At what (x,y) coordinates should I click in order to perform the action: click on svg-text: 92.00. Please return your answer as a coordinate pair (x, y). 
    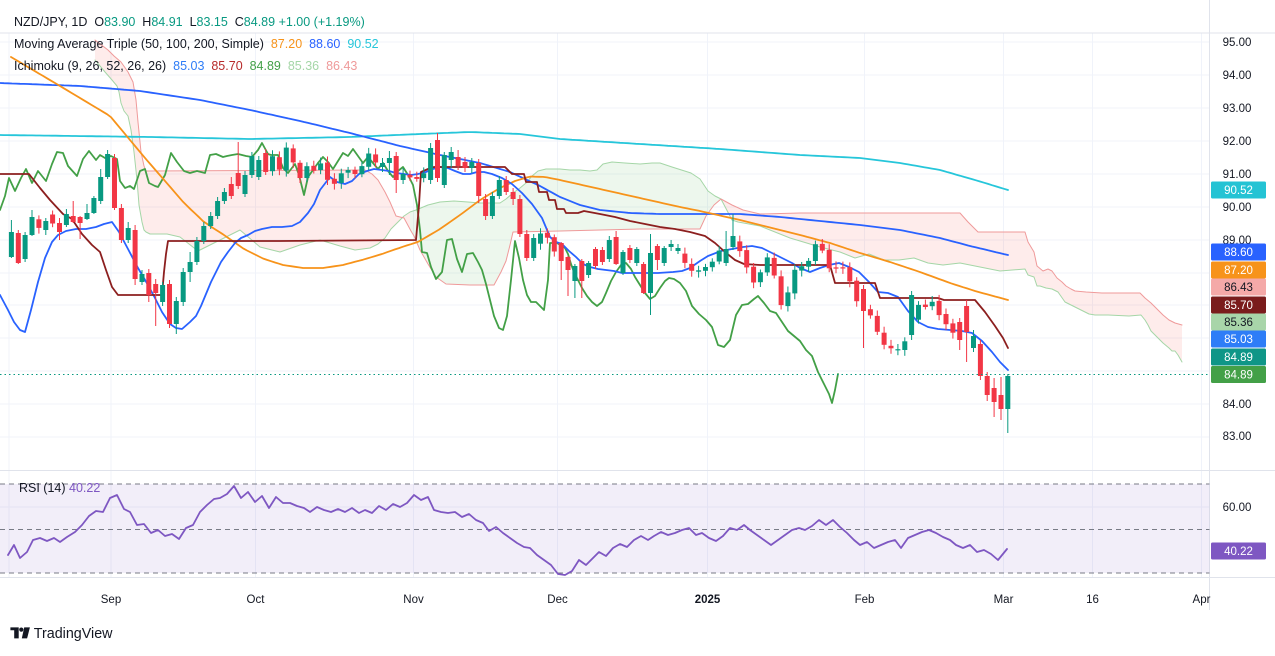
    Looking at the image, I should click on (1237, 142).